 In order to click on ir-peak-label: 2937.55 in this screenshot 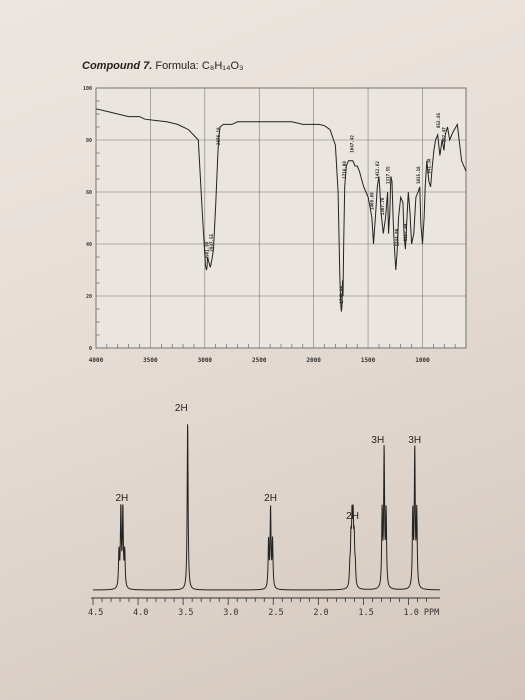, I will do `click(211, 242)`.